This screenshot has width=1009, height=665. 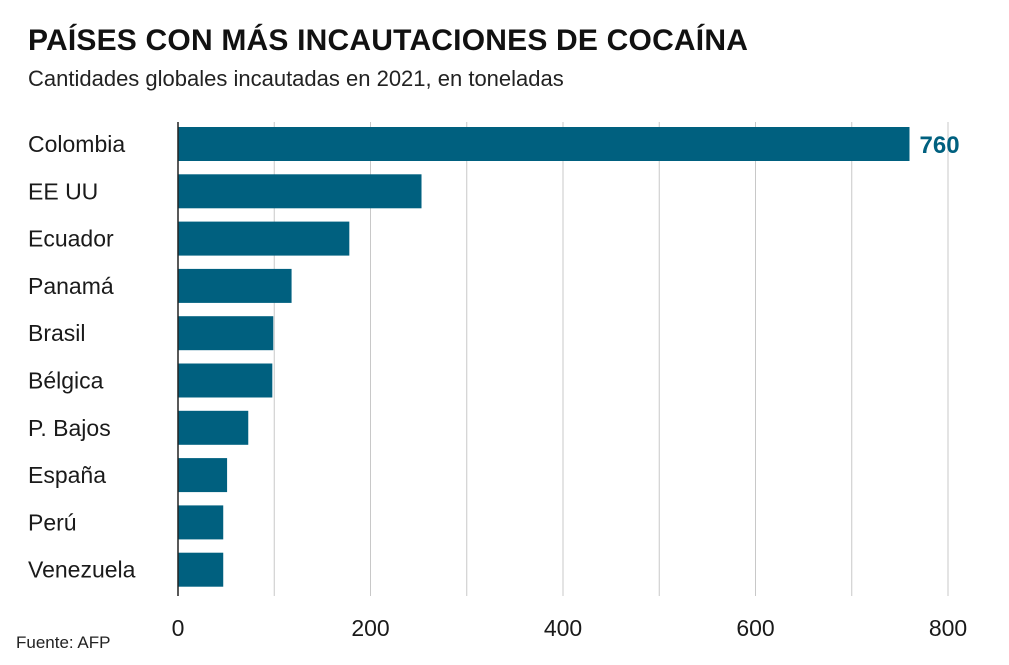 I want to click on bar-p-bajos, so click(x=213, y=427).